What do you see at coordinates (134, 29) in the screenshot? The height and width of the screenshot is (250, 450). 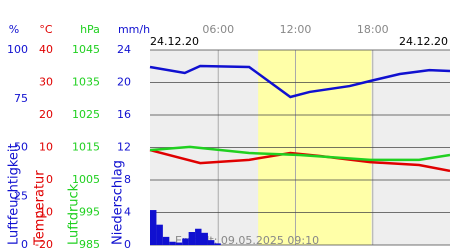 I see `unit-label: mm/h` at bounding box center [134, 29].